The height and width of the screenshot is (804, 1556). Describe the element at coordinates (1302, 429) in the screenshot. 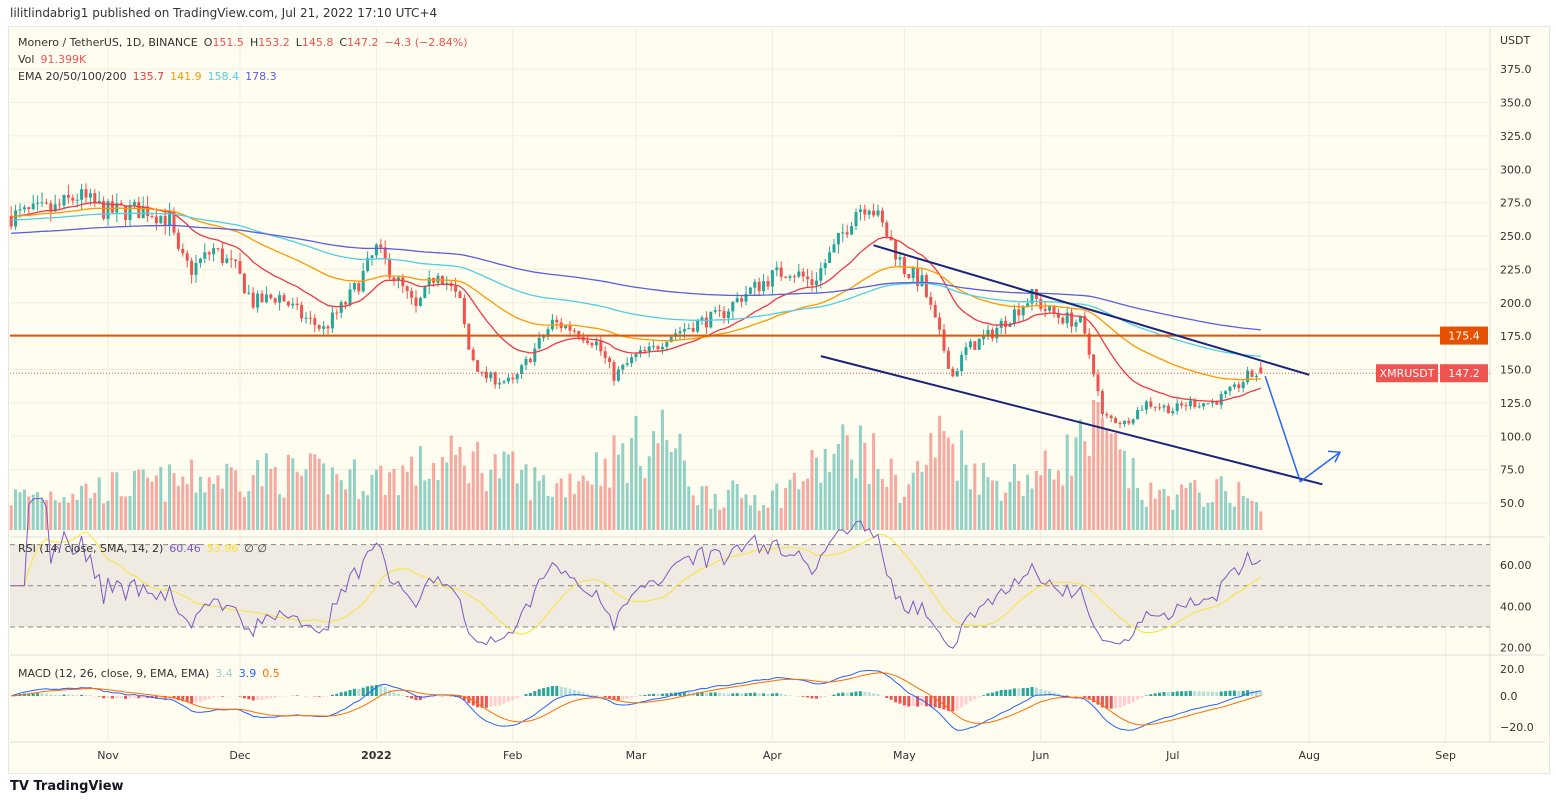

I see `projection-arrow` at that location.